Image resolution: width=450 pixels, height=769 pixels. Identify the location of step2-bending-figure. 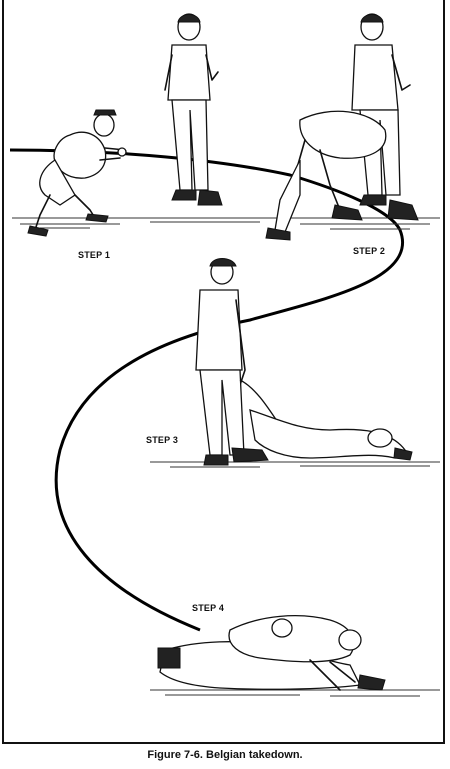
(326, 175).